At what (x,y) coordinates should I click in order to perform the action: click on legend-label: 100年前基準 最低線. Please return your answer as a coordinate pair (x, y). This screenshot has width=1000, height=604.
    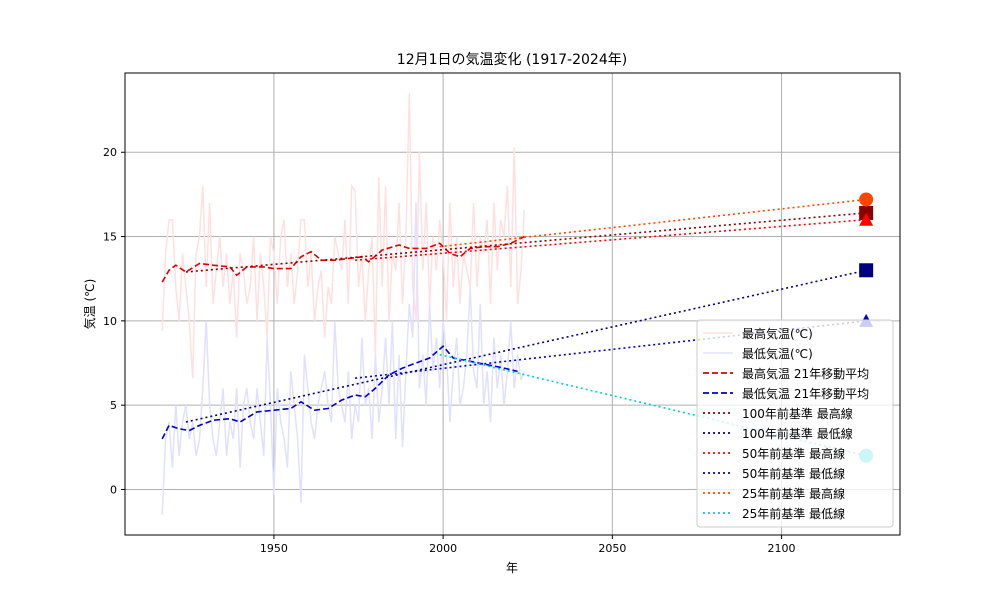
    Looking at the image, I should click on (797, 433).